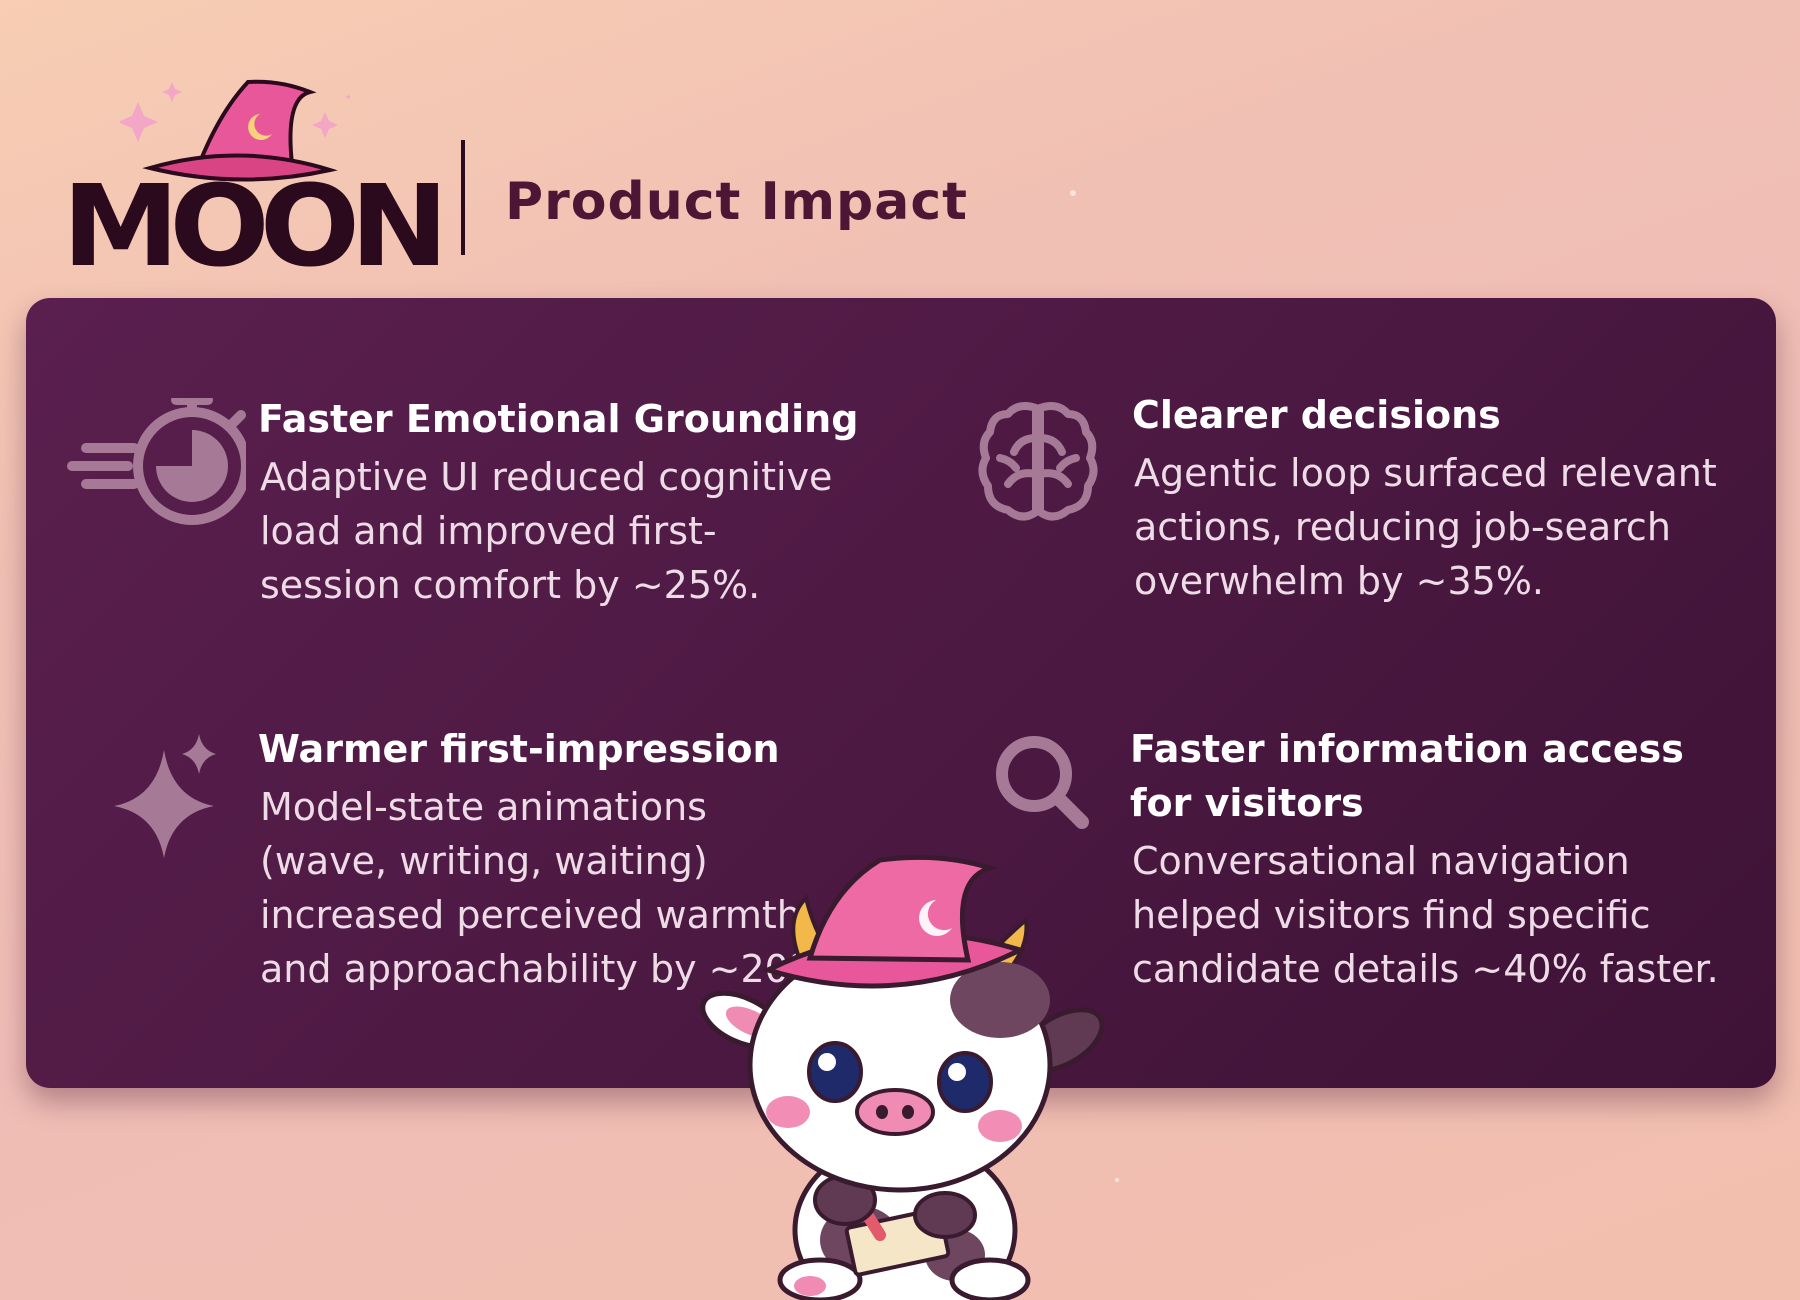 Image resolution: width=1800 pixels, height=1300 pixels. I want to click on brand-name: MOON, so click(255, 226).